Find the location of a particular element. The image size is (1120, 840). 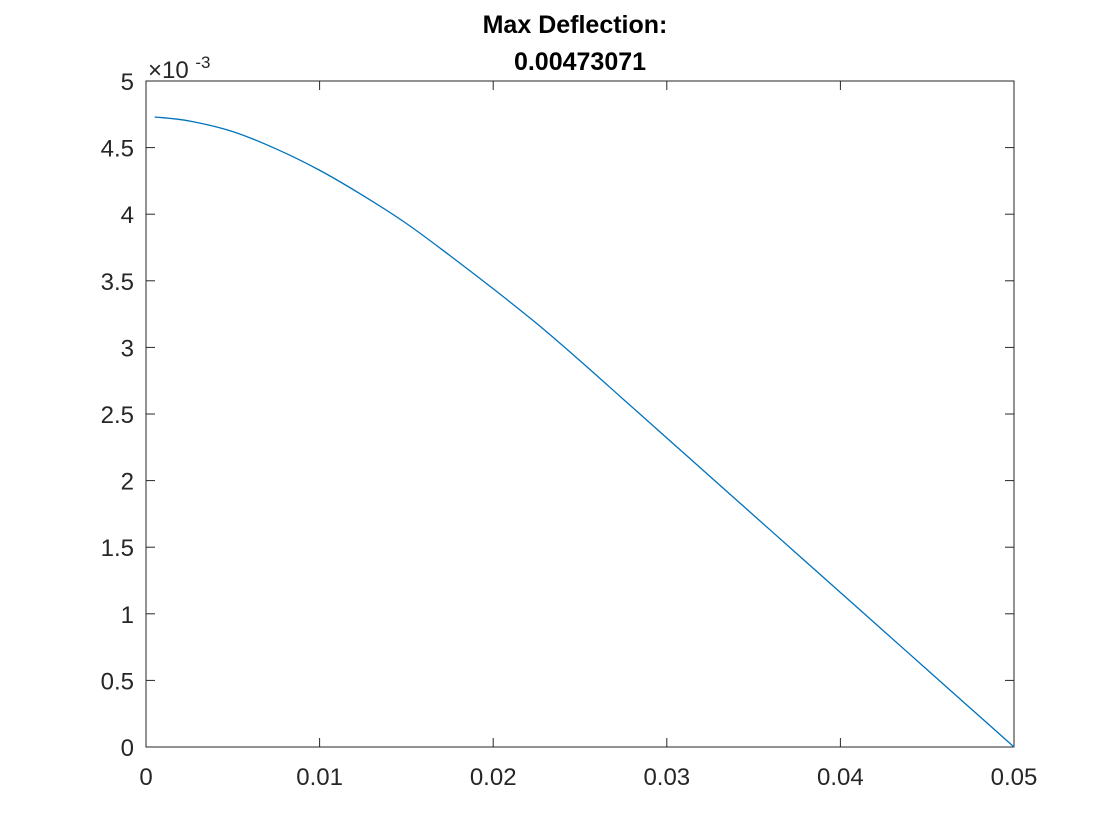

x-tick-label: 0.01 is located at coordinates (319, 777).